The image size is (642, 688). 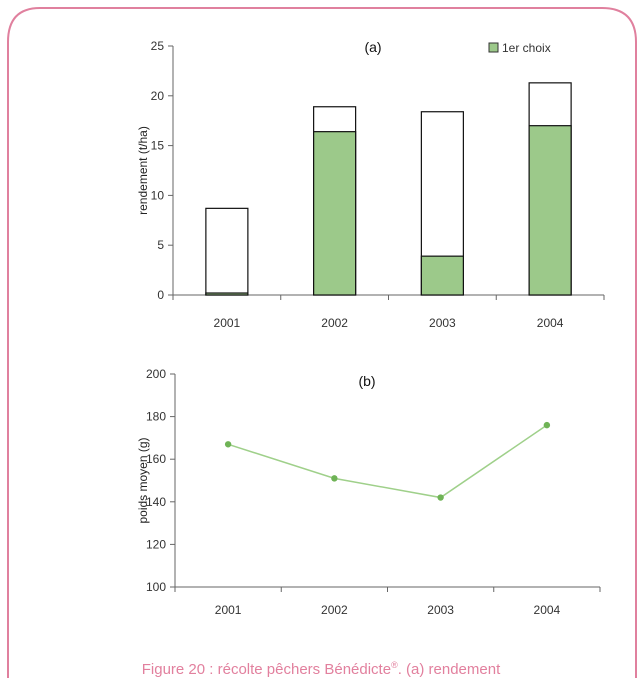 What do you see at coordinates (394, 665) in the screenshot?
I see `caption-registered-mark: ®` at bounding box center [394, 665].